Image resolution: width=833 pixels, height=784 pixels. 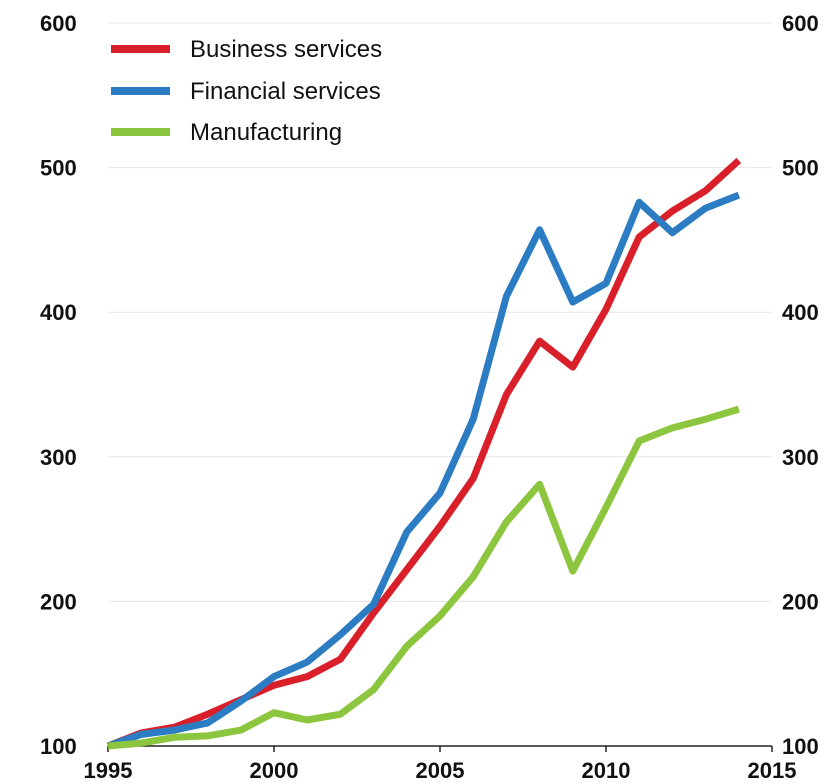 I want to click on y-tick-label-left: 500, so click(x=58, y=168).